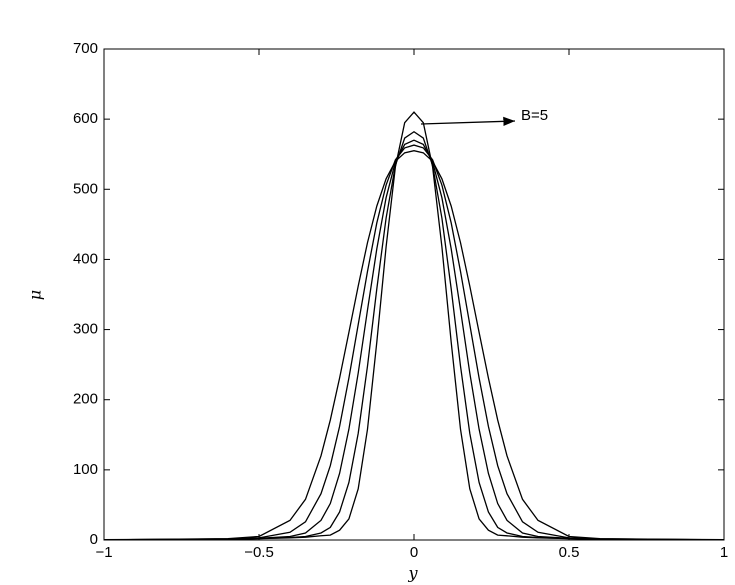 The height and width of the screenshot is (585, 735). What do you see at coordinates (85, 188) in the screenshot?
I see `y-tick-label: 500` at bounding box center [85, 188].